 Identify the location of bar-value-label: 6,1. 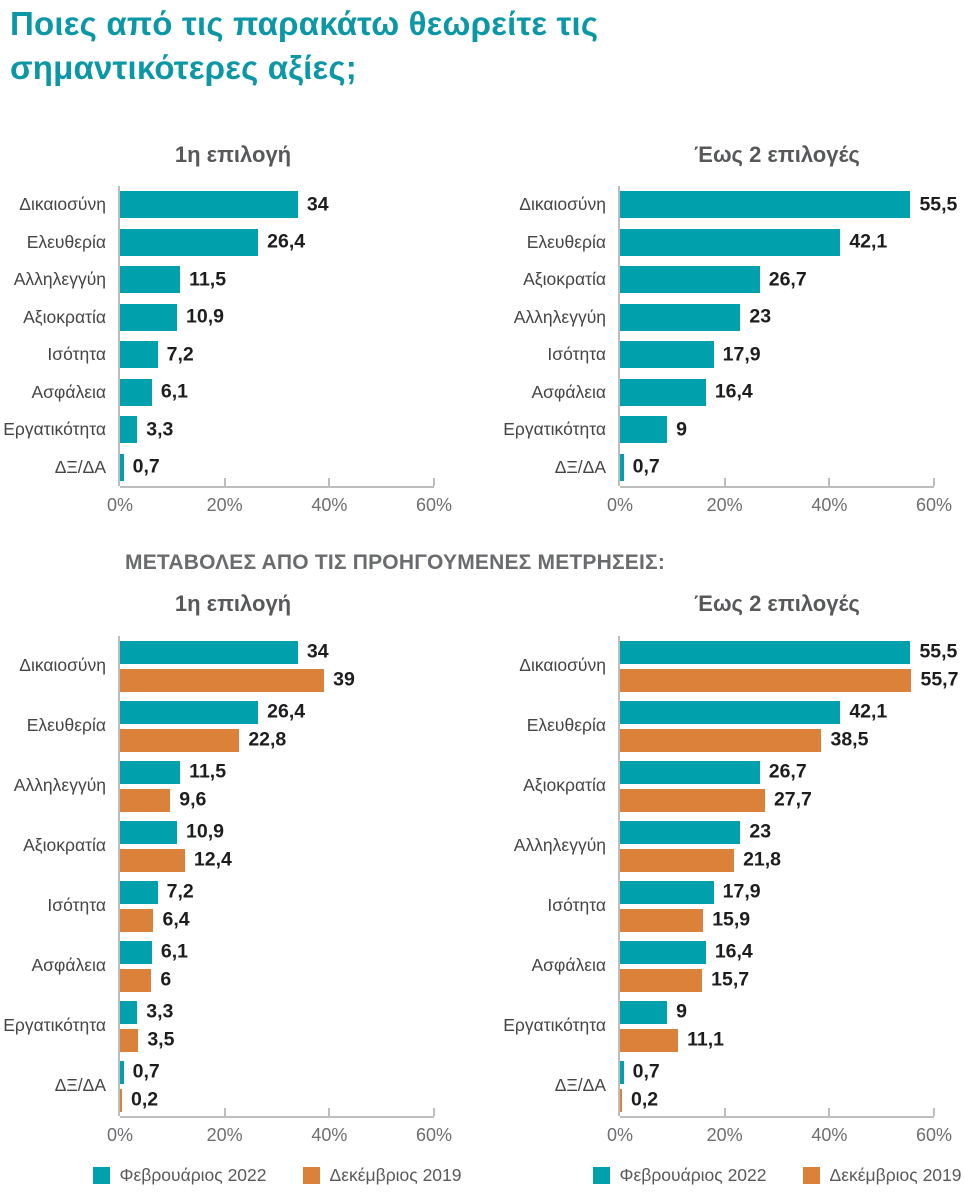
(174, 391).